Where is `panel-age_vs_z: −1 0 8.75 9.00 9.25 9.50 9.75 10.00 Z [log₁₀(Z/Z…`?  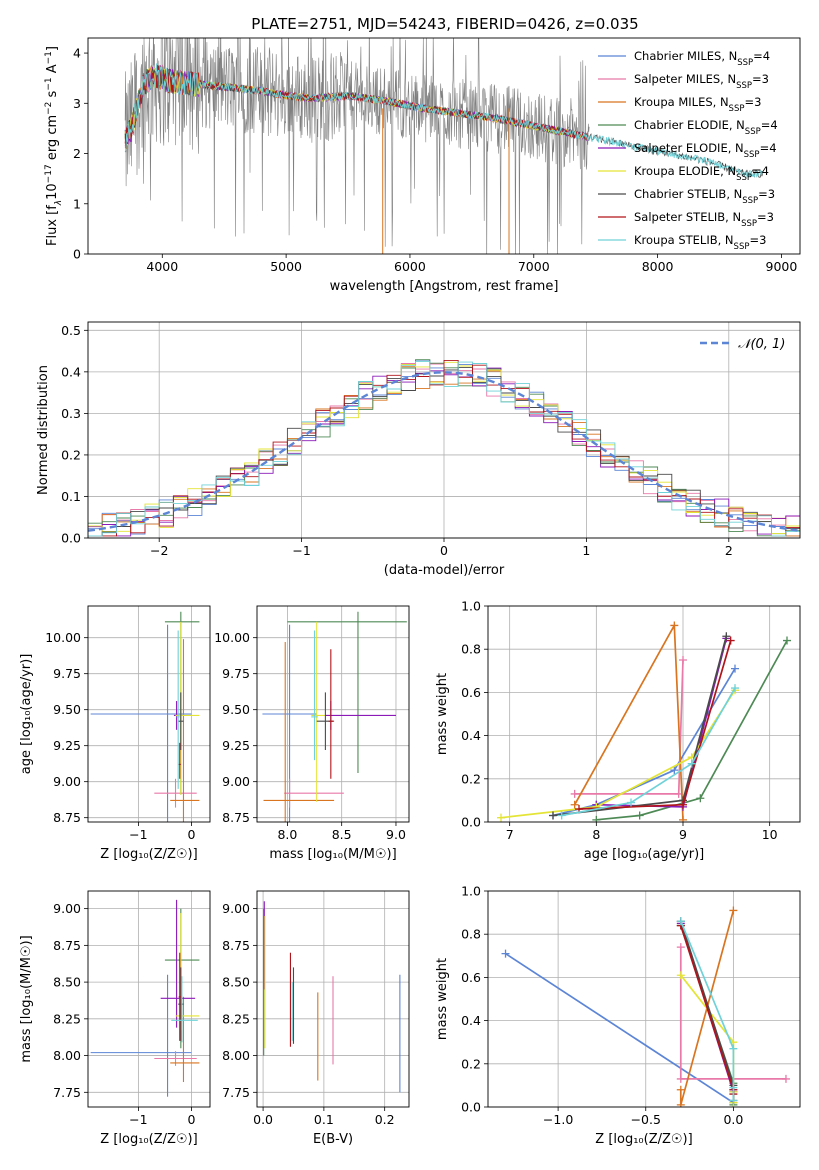
panel-age_vs_z: −1 0 8.75 9.00 9.25 9.50 9.75 10.00 Z [log₁₀(Z/Z… is located at coordinates (115, 733).